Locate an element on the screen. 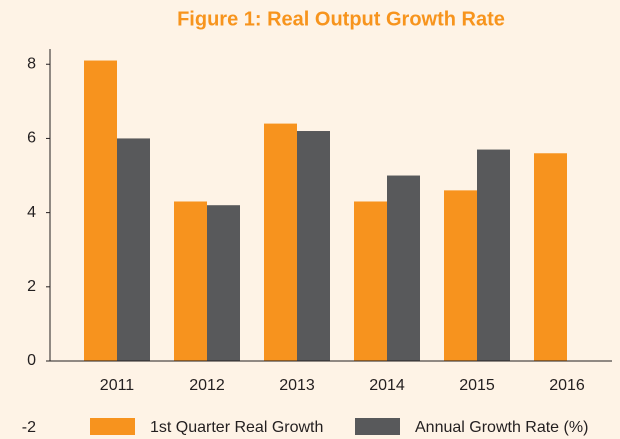 This screenshot has width=620, height=439. y-tick-label: -2 is located at coordinates (29, 427).